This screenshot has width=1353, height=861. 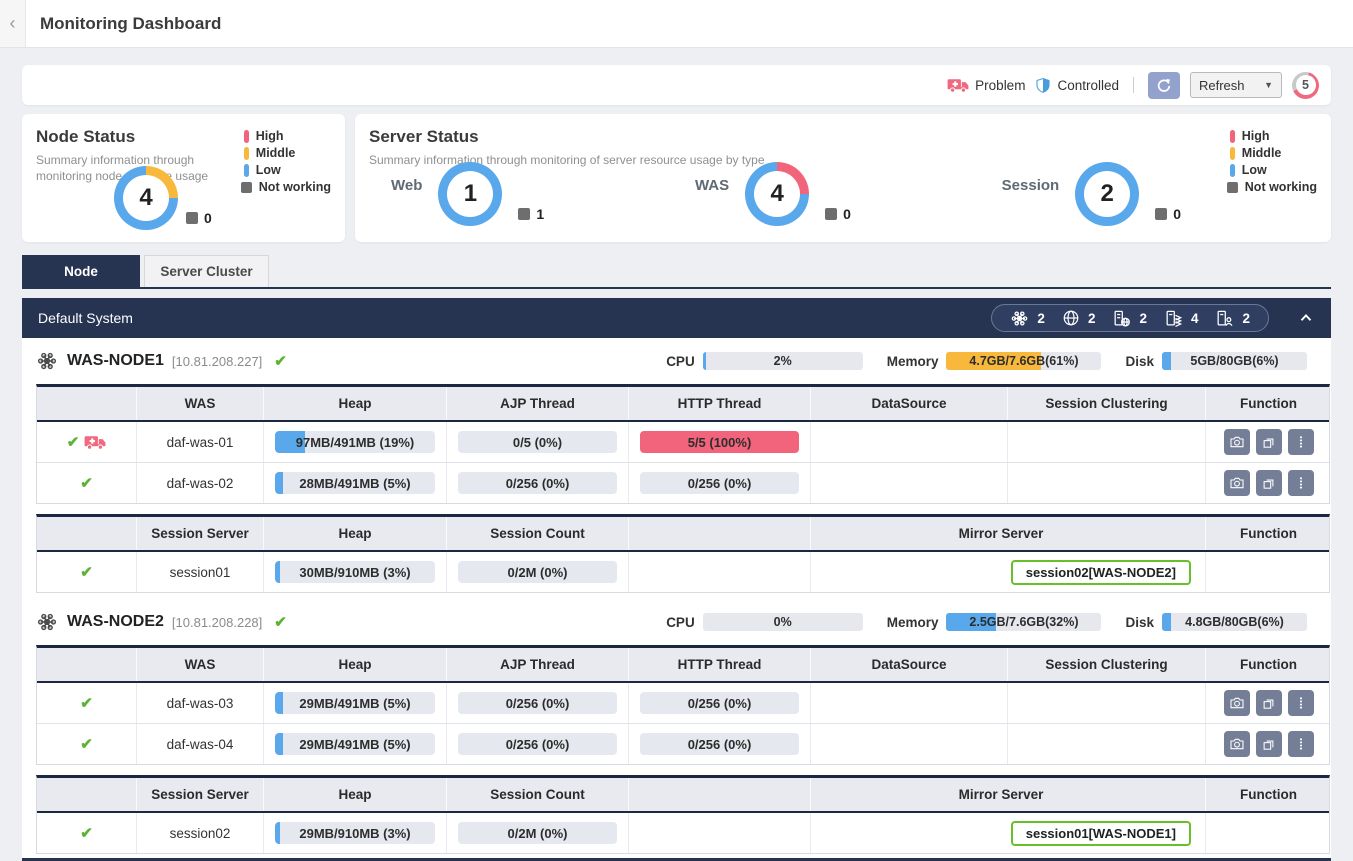 I want to click on high-marker, so click(x=1232, y=136).